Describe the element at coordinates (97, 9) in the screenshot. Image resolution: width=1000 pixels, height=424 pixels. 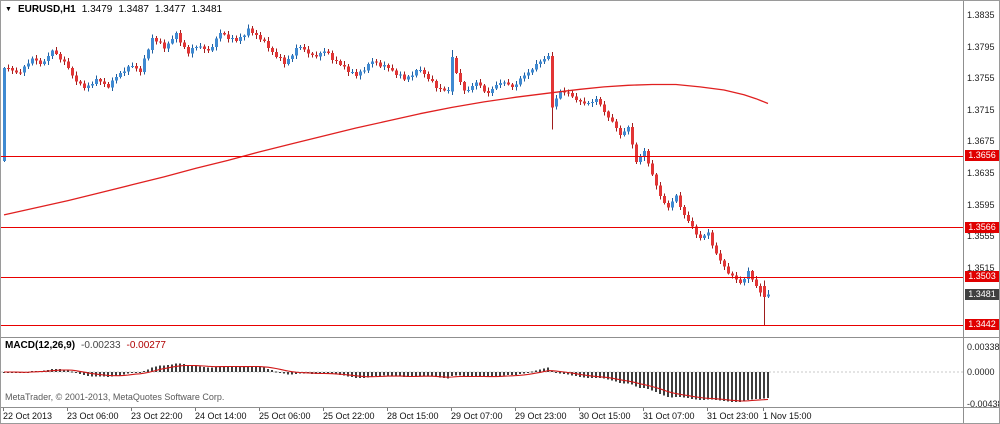
I see `ohlc-open-value: 1.3479` at that location.